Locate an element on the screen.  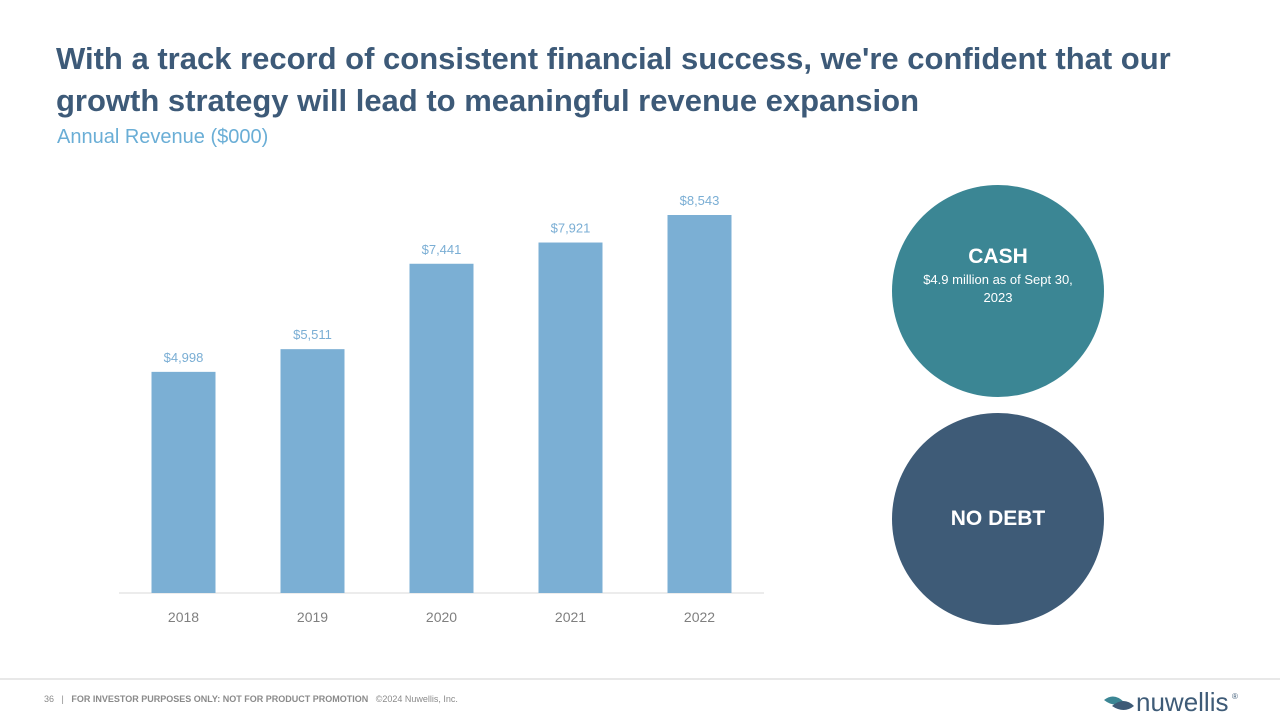
logo-icon is located at coordinates (1119, 703).